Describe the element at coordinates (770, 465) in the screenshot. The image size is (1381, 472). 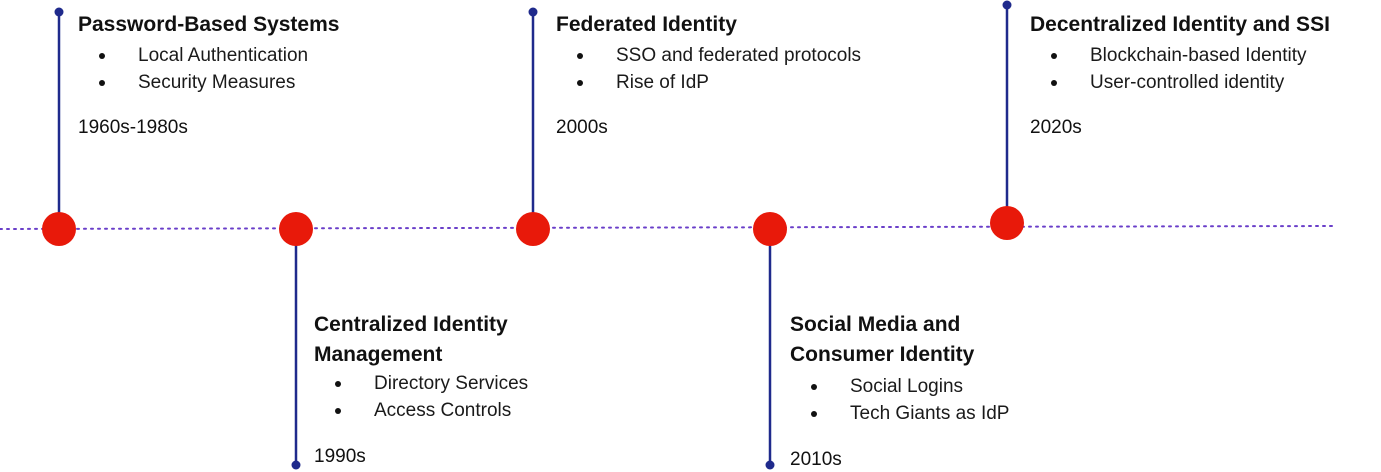
I see `event-4-stem-endpoint` at that location.